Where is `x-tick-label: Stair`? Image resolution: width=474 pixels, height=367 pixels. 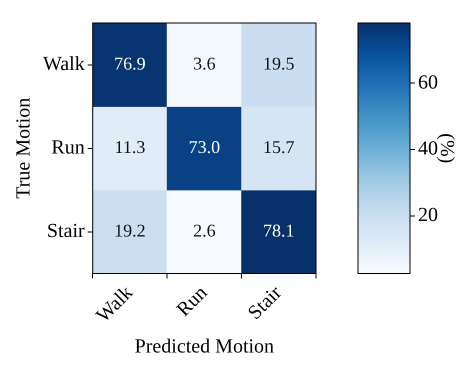 x-tick-label: Stair is located at coordinates (265, 302).